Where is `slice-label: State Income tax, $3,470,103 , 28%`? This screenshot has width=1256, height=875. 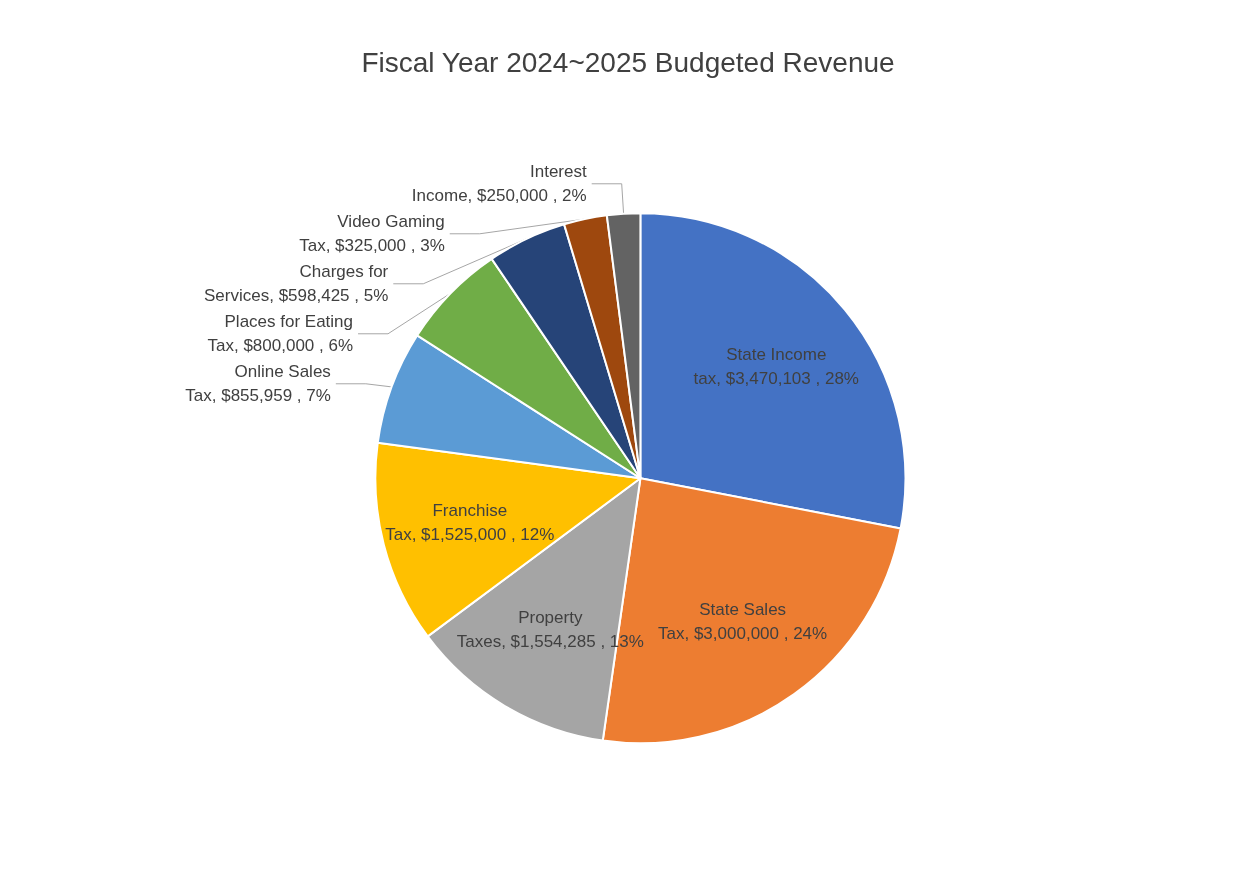 slice-label: State Income tax, $3,470,103 , 28% is located at coordinates (776, 366).